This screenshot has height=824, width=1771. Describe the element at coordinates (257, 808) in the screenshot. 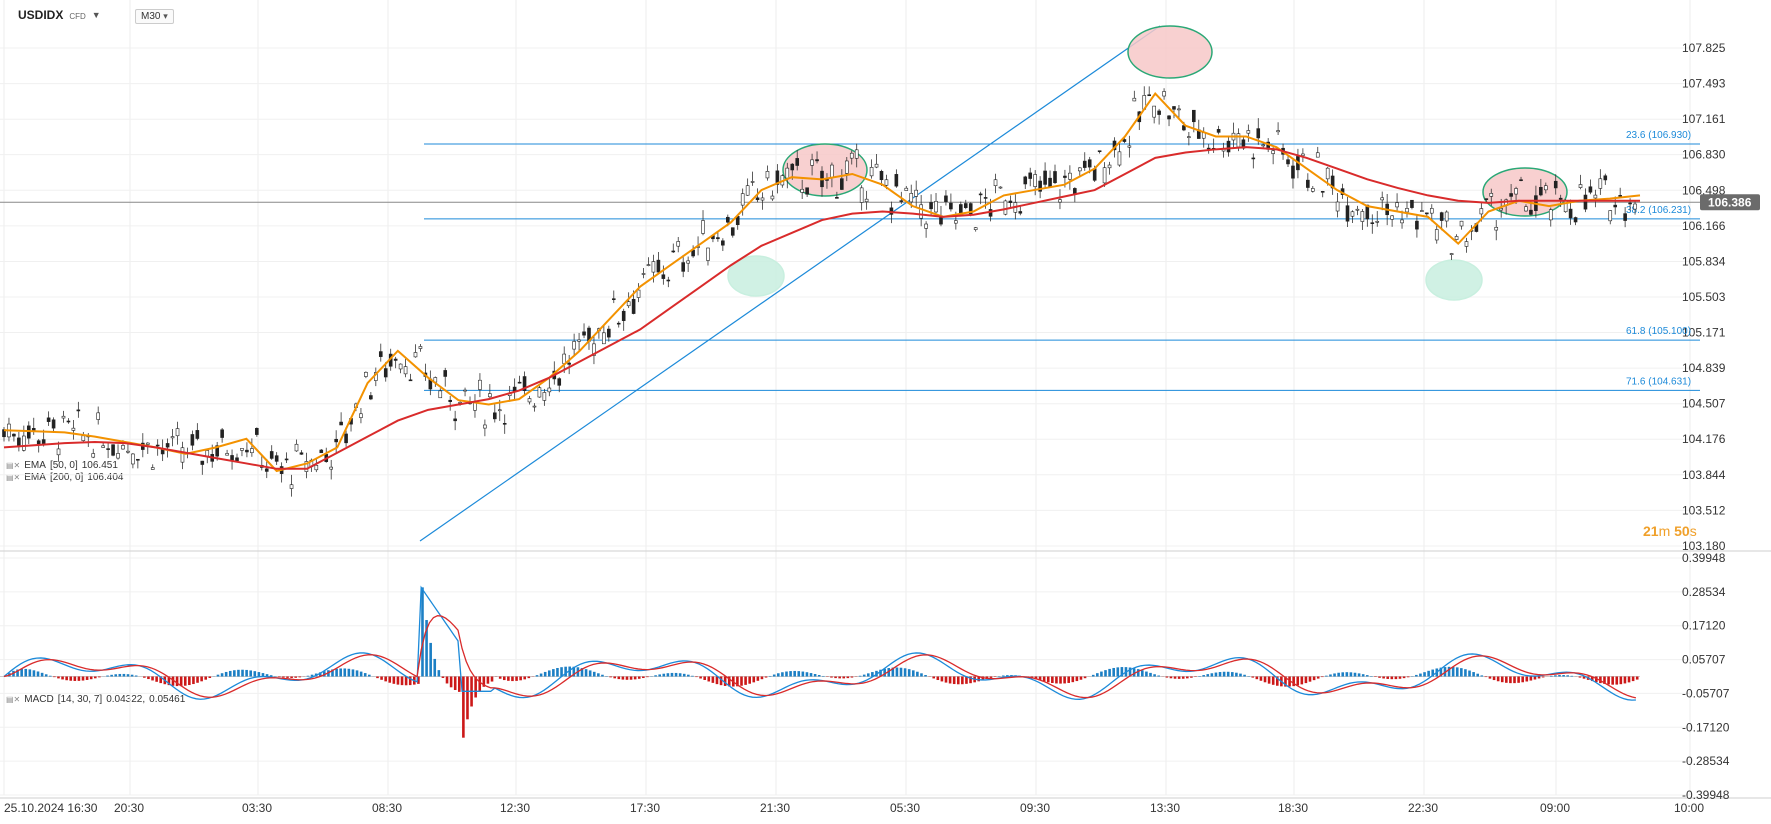

I see `time-axis-tick: 03:30` at that location.